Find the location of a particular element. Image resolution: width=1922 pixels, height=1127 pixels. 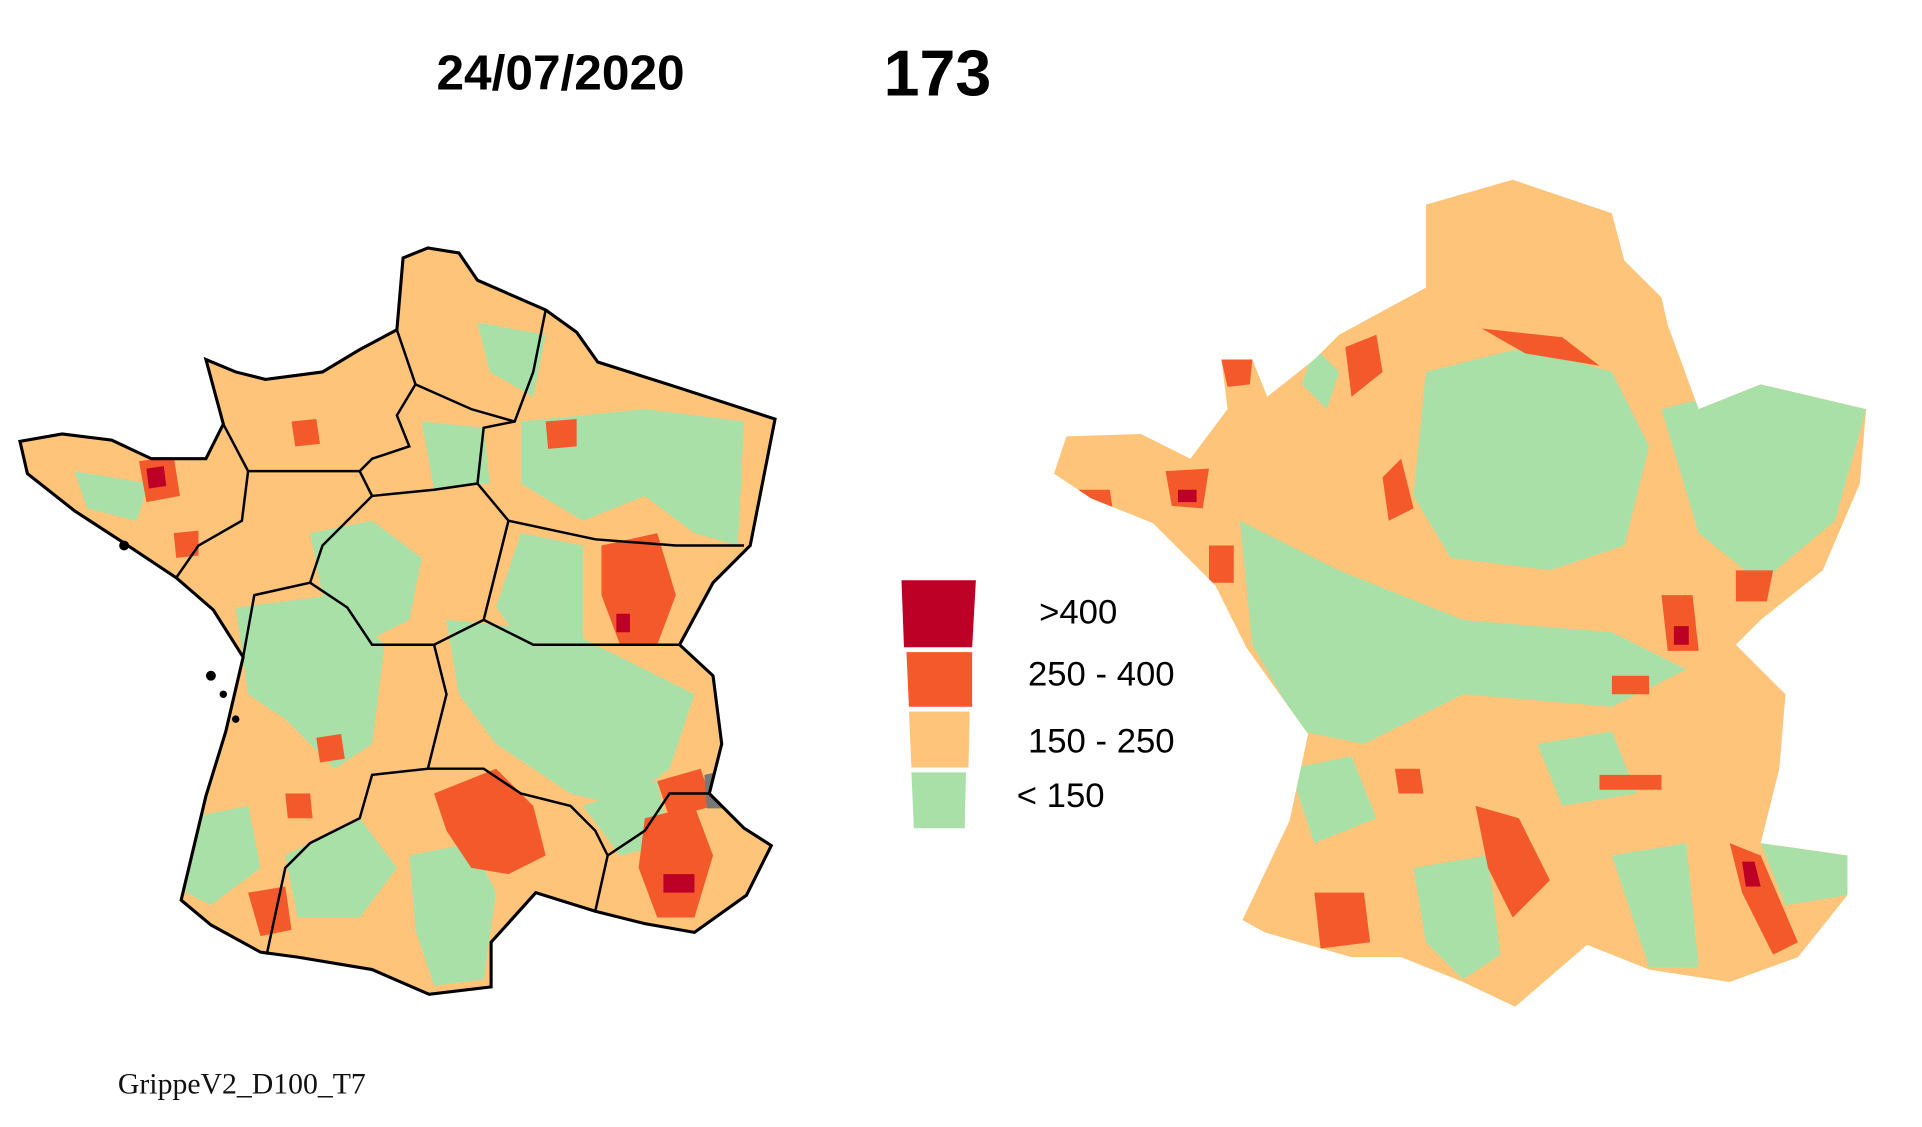

islands is located at coordinates (179, 631).